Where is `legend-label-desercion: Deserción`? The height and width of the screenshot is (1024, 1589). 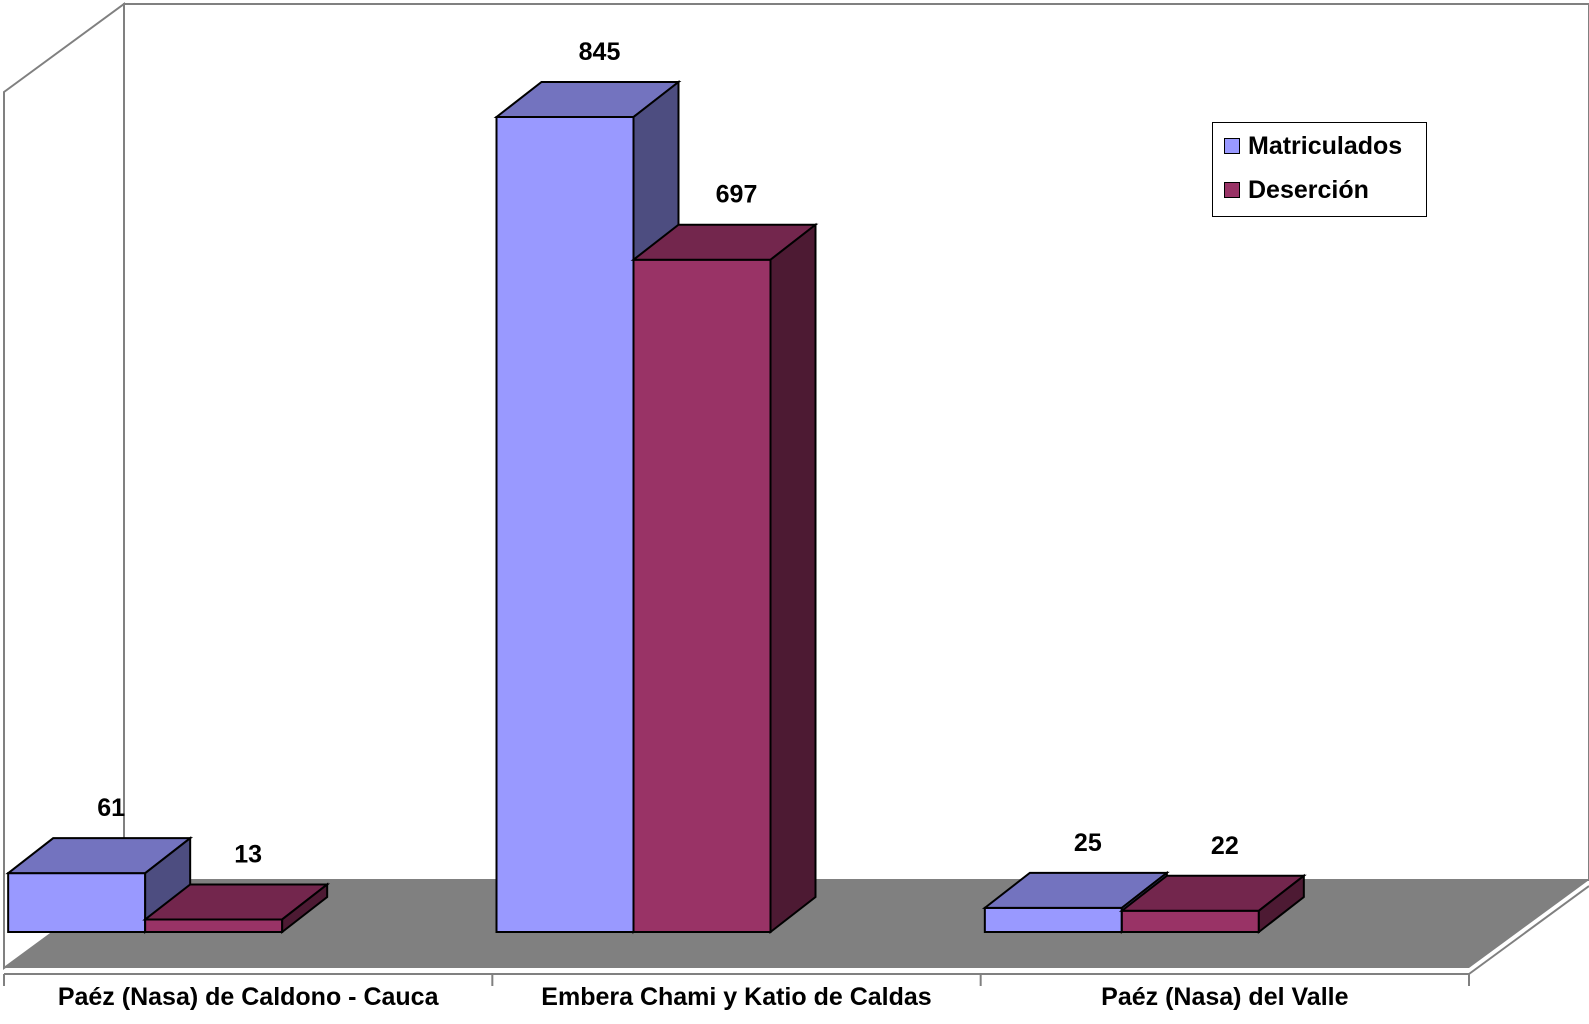
legend-label-desercion: Deserción is located at coordinates (1308, 189).